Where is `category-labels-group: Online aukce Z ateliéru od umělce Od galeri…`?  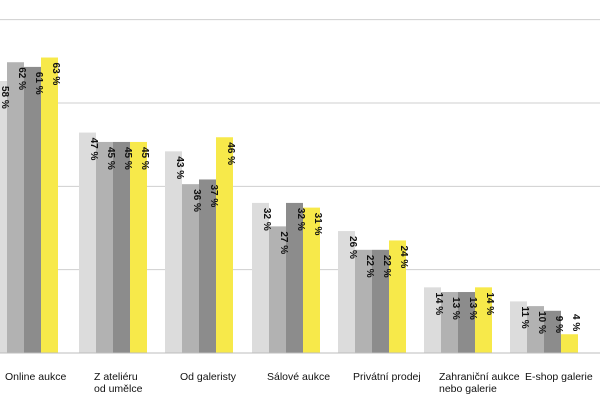
category-labels-group: Online aukce Z ateliéru od umělce Od galeri… is located at coordinates (299, 383).